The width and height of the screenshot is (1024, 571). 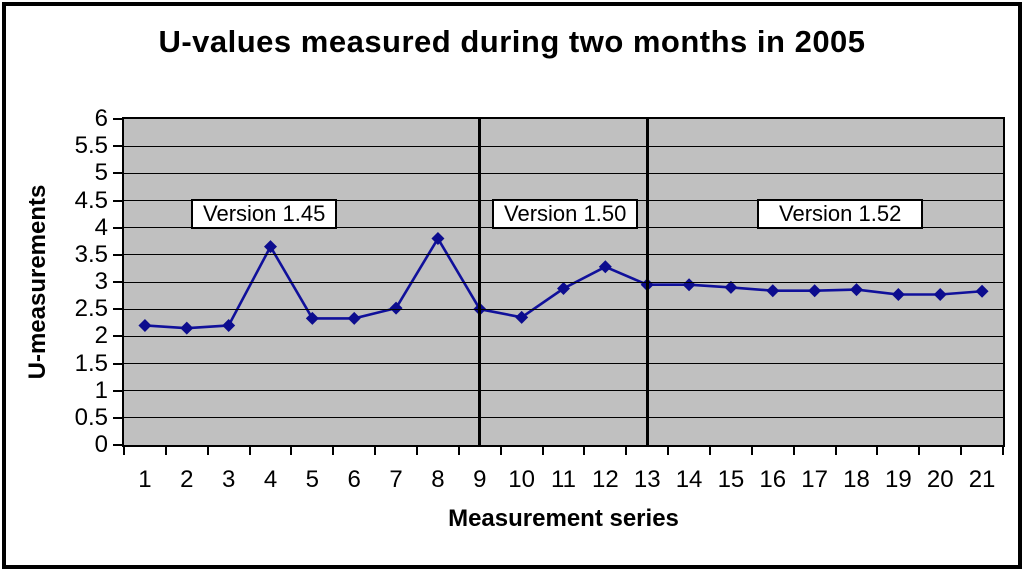 I want to click on x-tick-label: 1, so click(x=145, y=479).